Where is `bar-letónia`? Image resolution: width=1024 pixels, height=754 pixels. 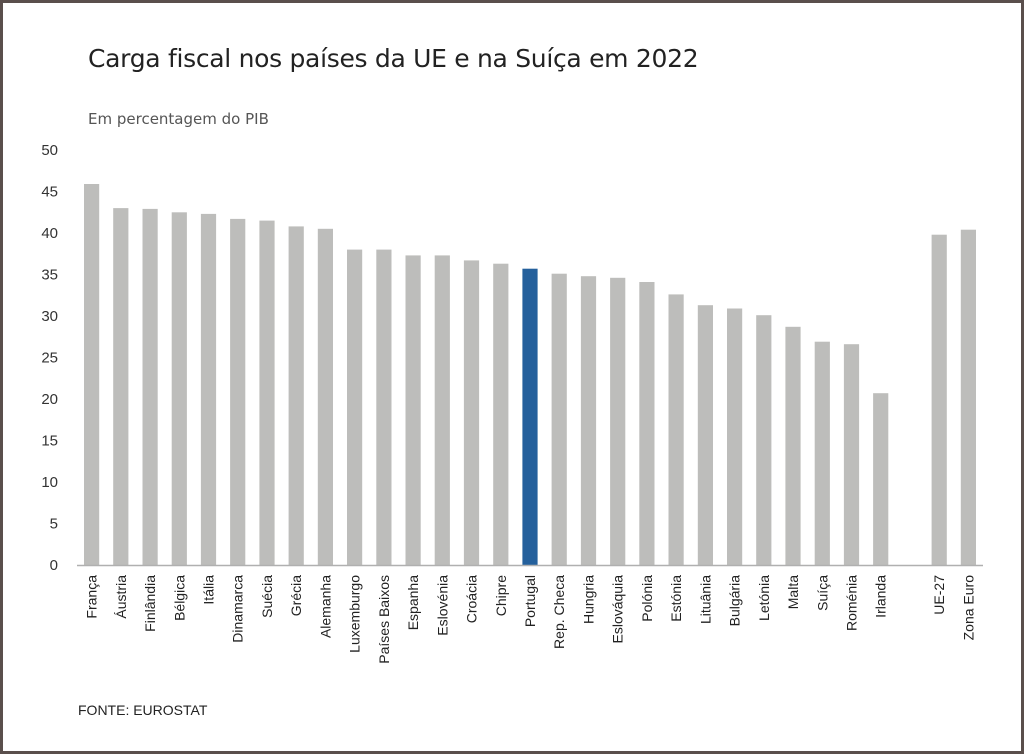 bar-letónia is located at coordinates (764, 440).